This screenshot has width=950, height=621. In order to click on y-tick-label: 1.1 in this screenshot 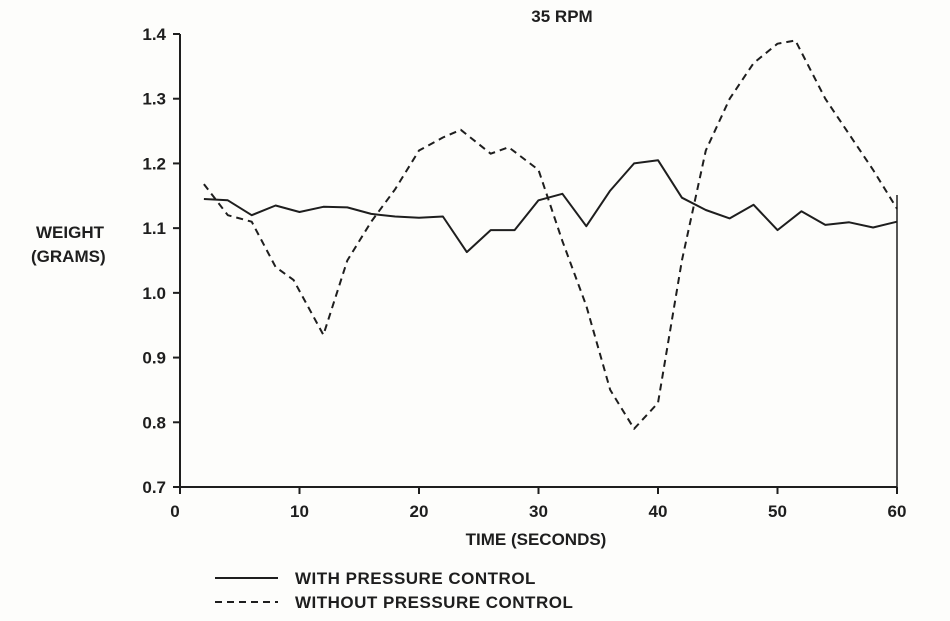, I will do `click(154, 228)`.